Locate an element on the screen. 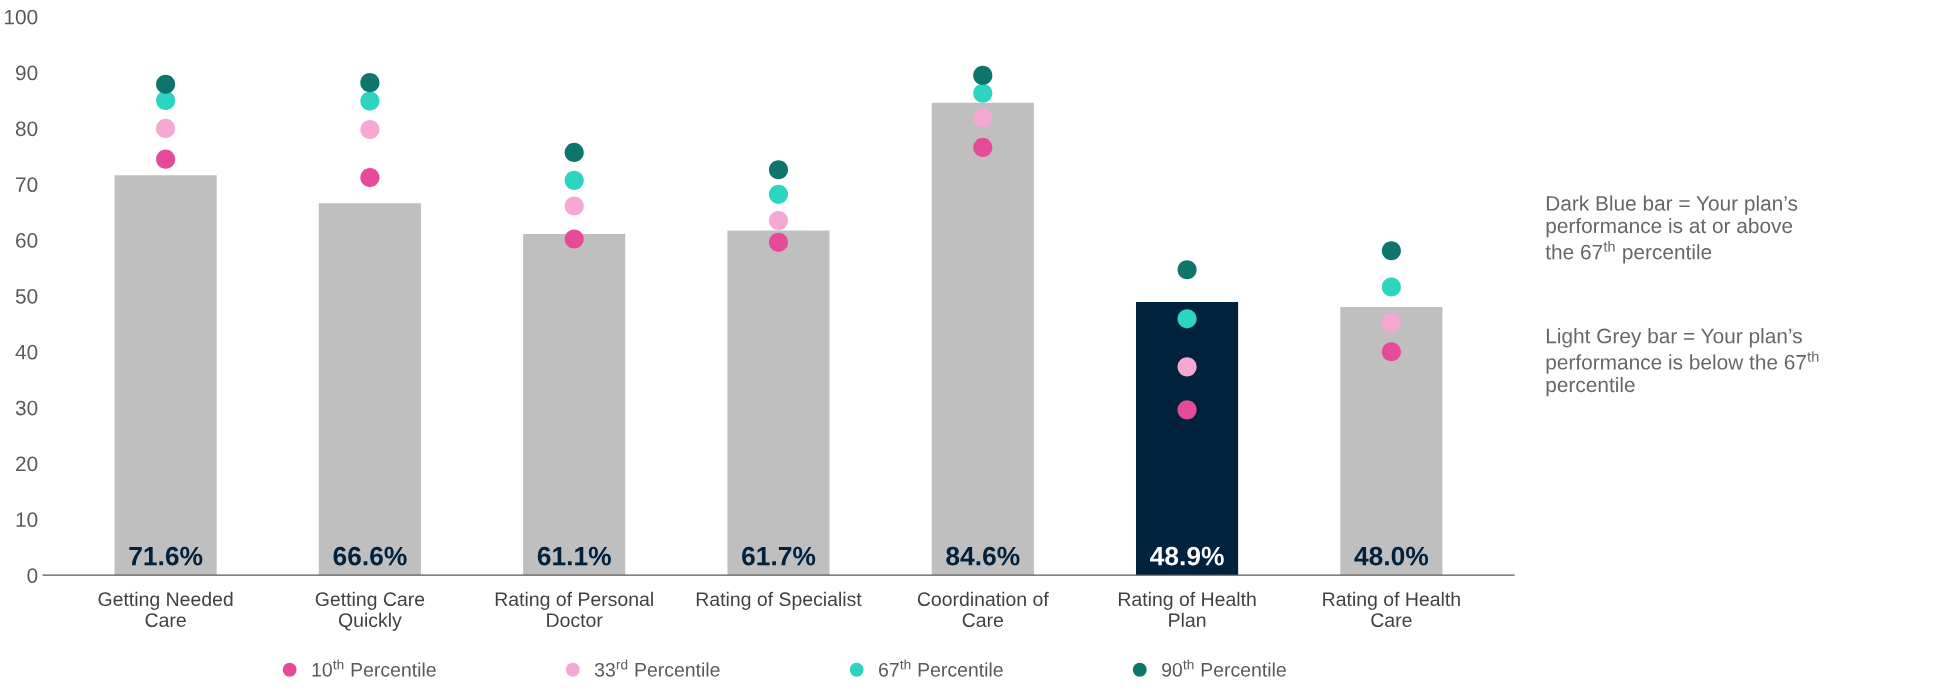 This screenshot has height=698, width=1956. data-label: 61.1% is located at coordinates (574, 556).